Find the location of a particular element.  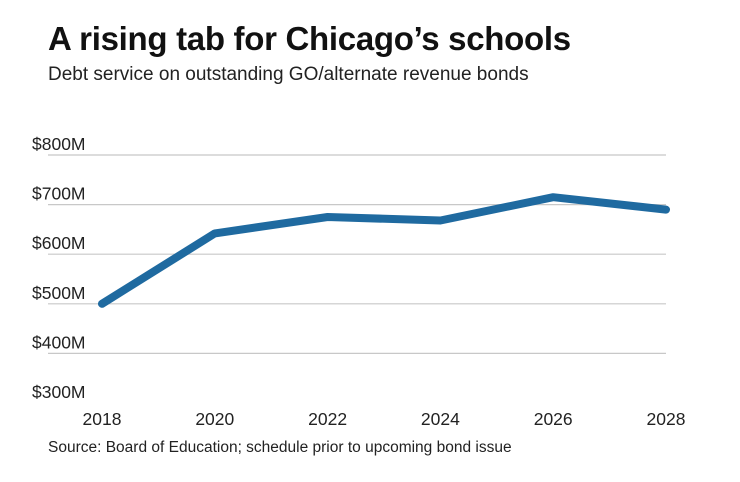

y-tick-label: $800M is located at coordinates (59, 144).